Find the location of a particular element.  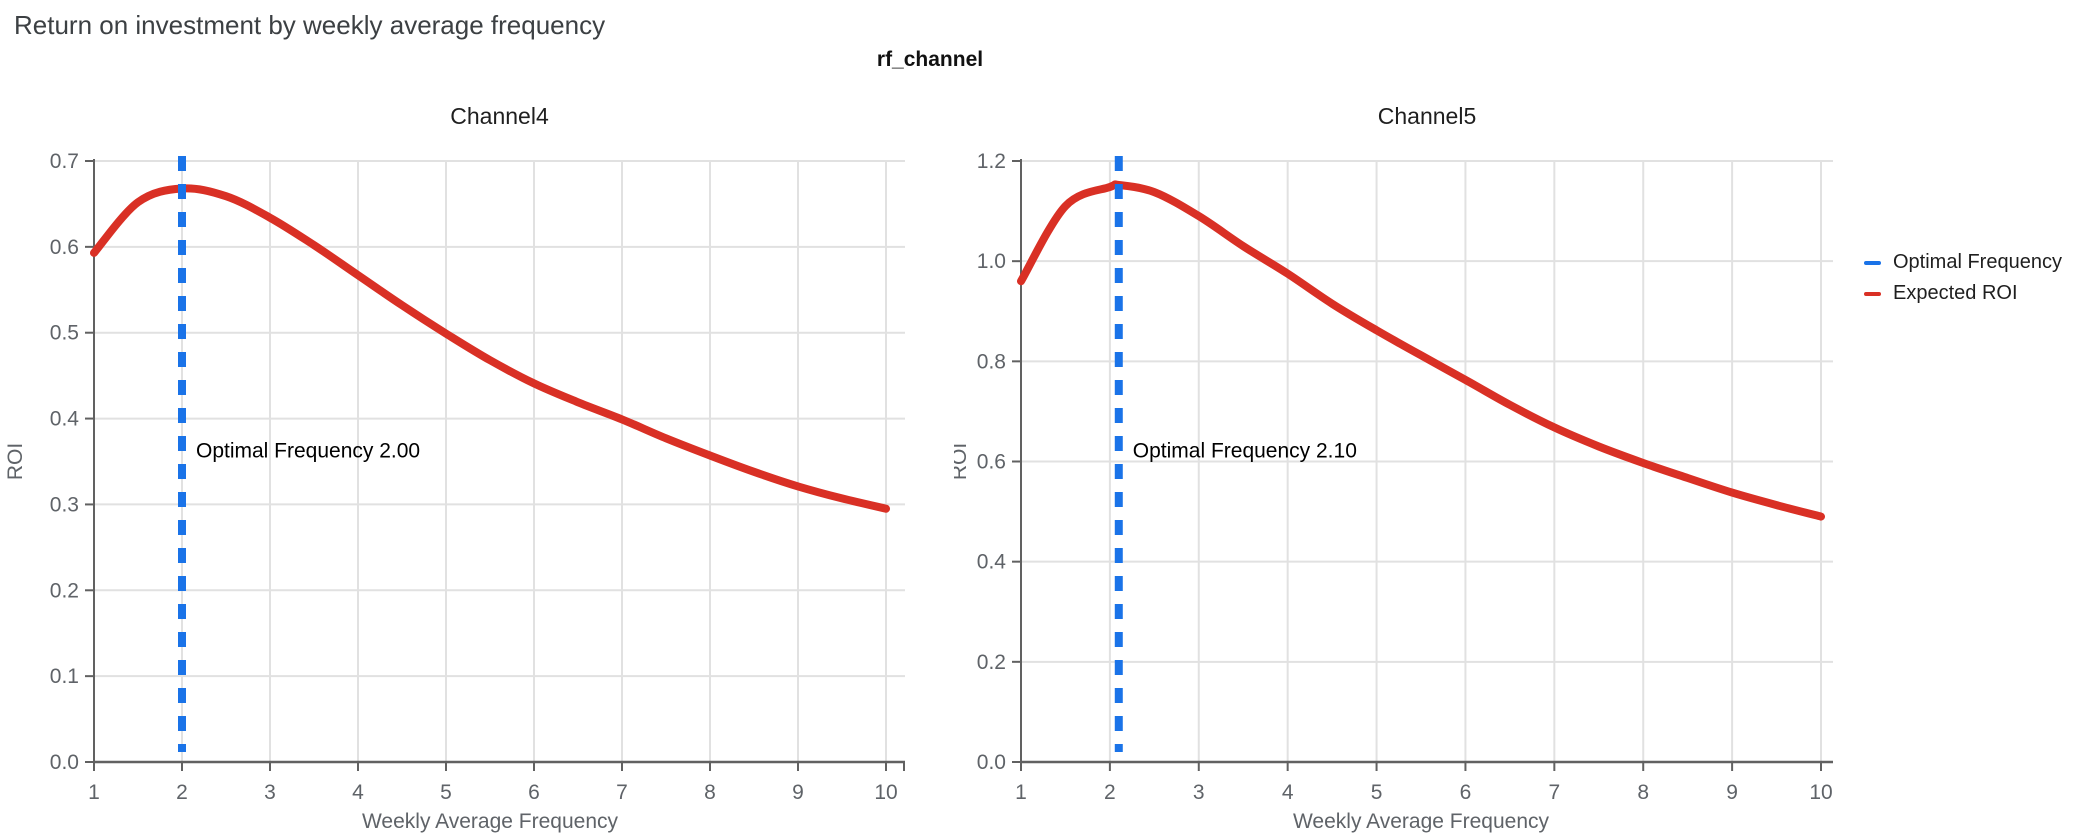

y-tick-label: 0.7 is located at coordinates (64, 161).